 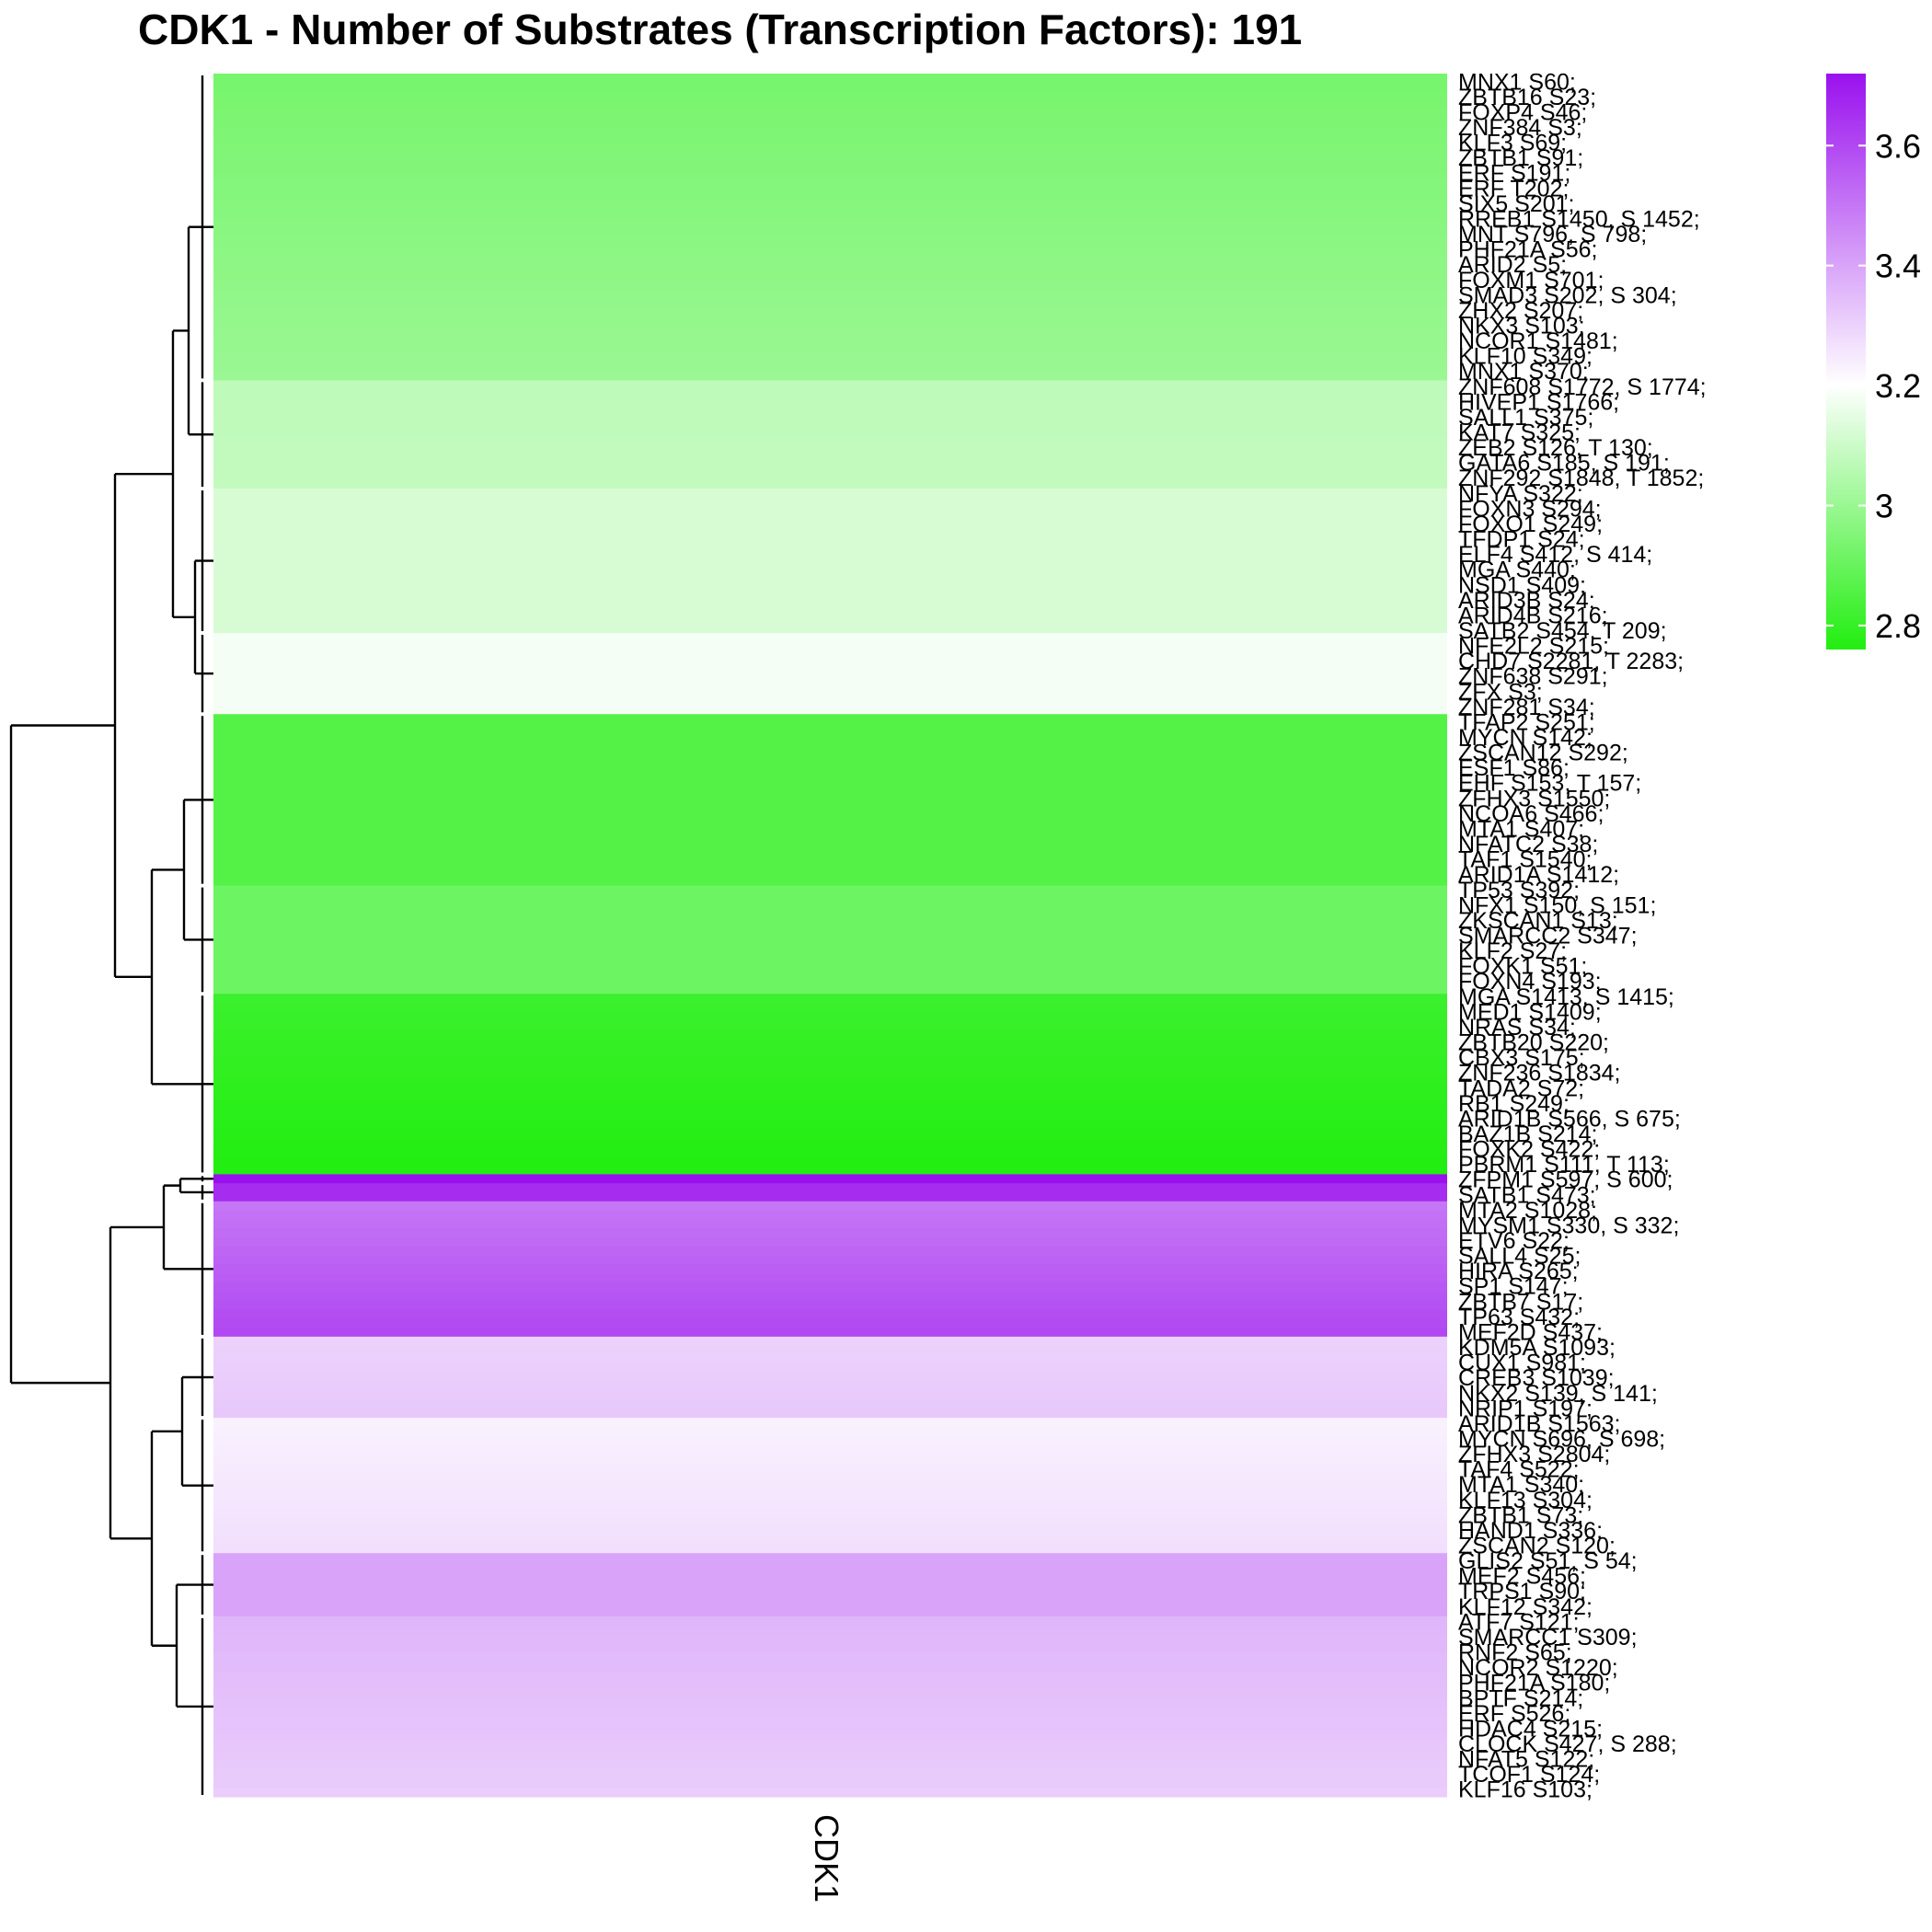 What do you see at coordinates (1528, 844) in the screenshot?
I see `row-label: NFATC2 S38;` at bounding box center [1528, 844].